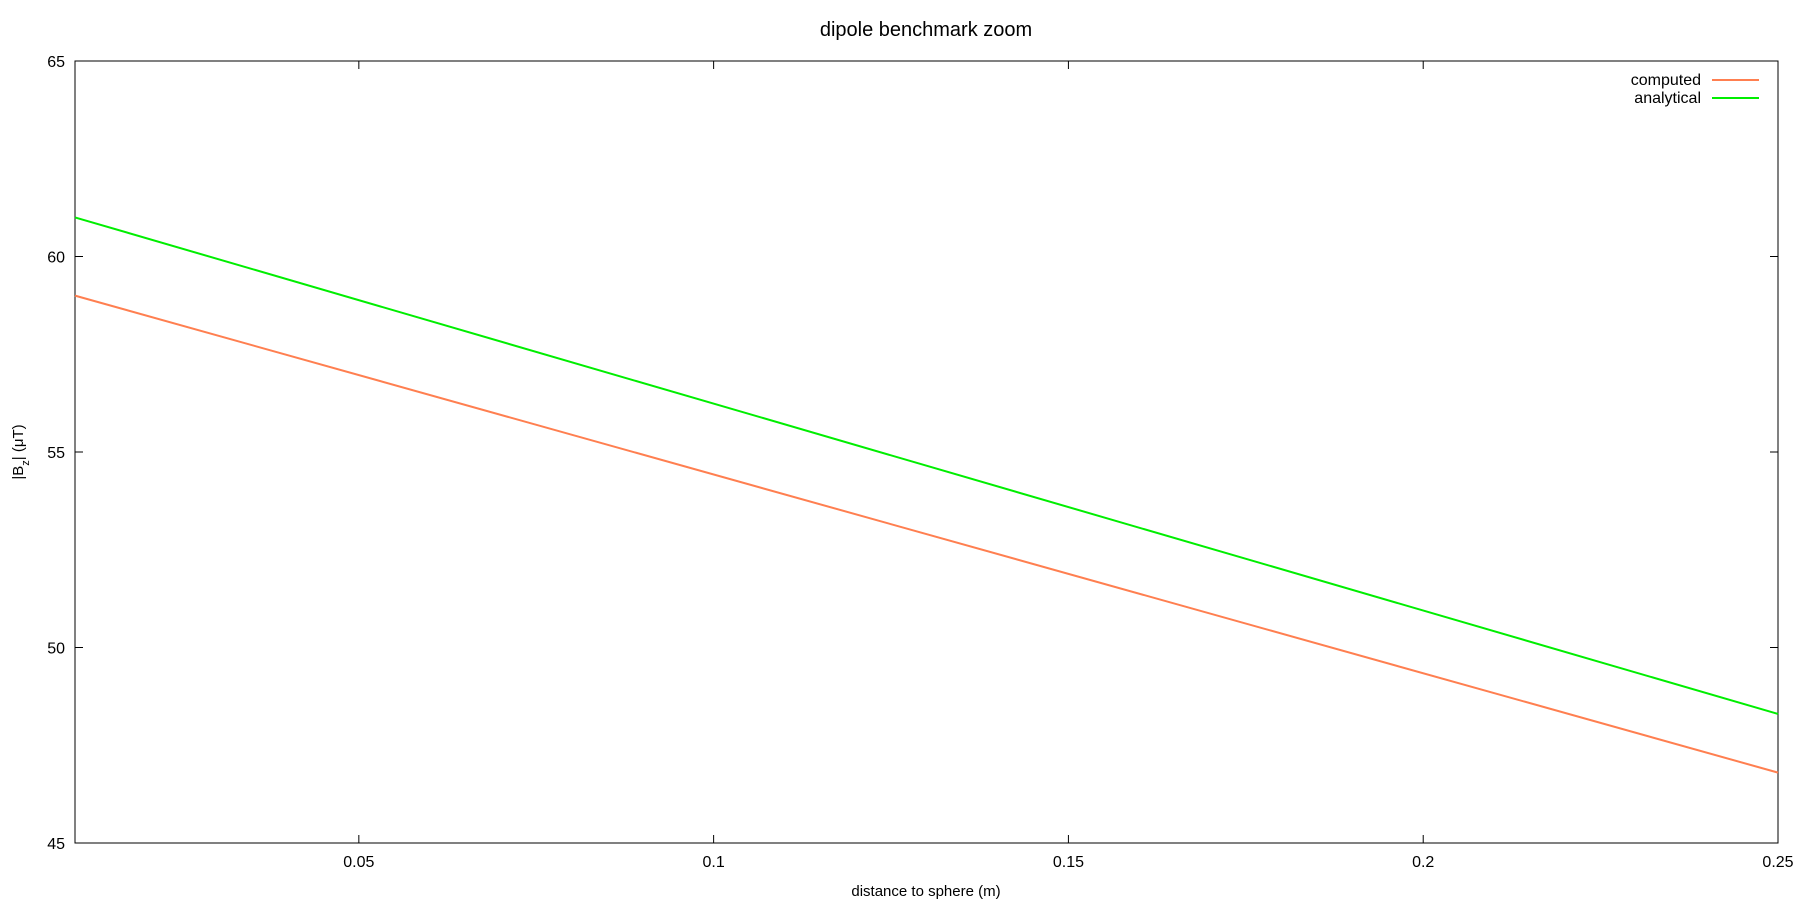 The image size is (1800, 900). I want to click on legend-label-analytical: analytical, so click(1667, 98).